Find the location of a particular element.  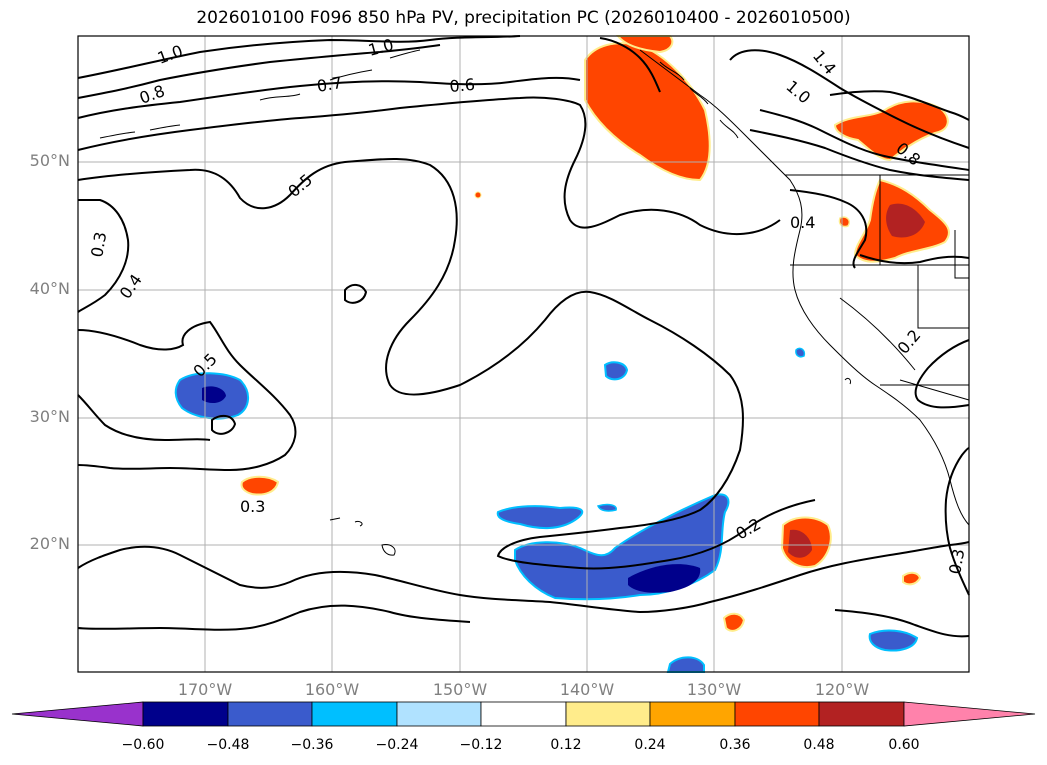

contour-label: 0.6 is located at coordinates (462, 85).